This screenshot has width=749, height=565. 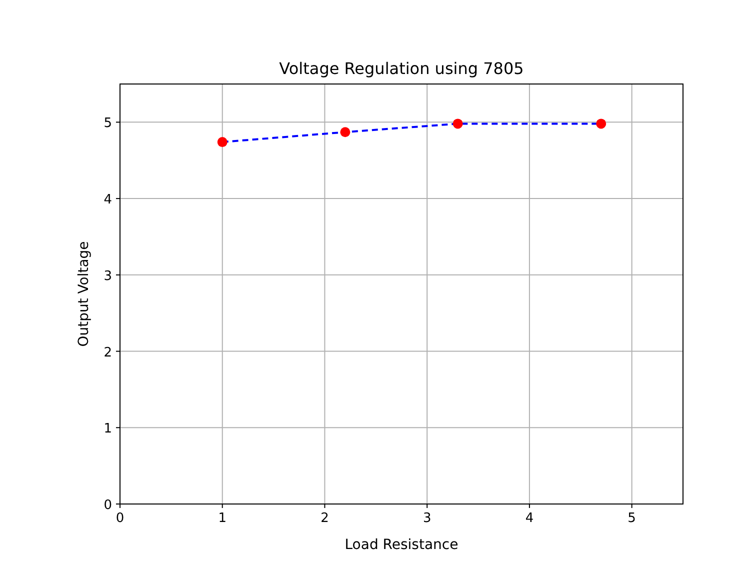 What do you see at coordinates (529, 518) in the screenshot?
I see `x-tick-label: 4` at bounding box center [529, 518].